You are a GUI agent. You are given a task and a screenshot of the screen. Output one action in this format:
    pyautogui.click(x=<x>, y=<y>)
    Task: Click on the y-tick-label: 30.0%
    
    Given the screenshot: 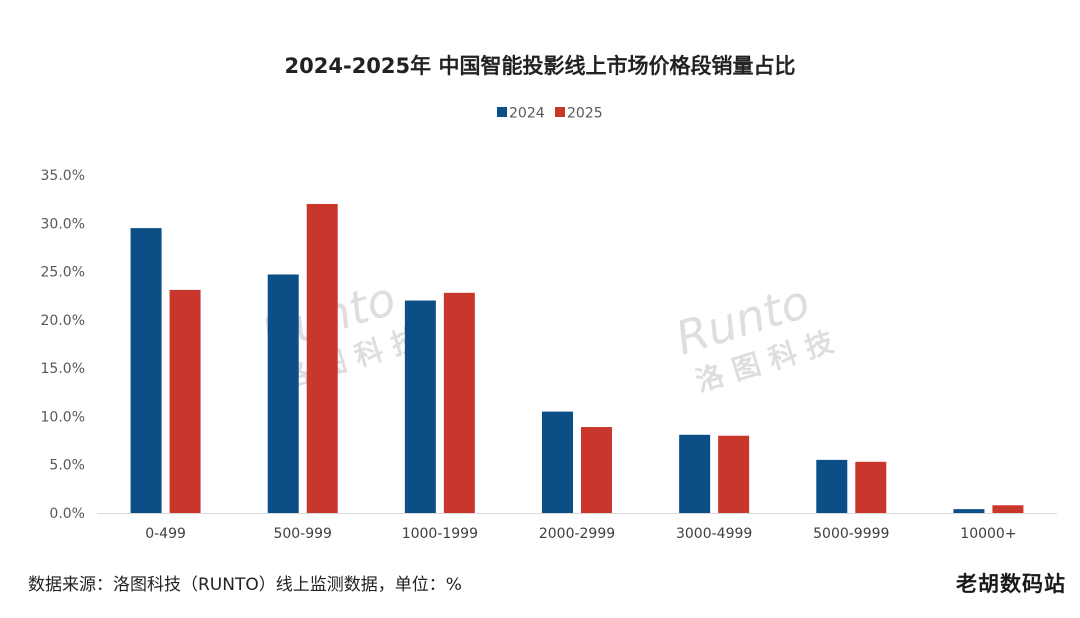 What is the action you would take?
    pyautogui.click(x=63, y=224)
    